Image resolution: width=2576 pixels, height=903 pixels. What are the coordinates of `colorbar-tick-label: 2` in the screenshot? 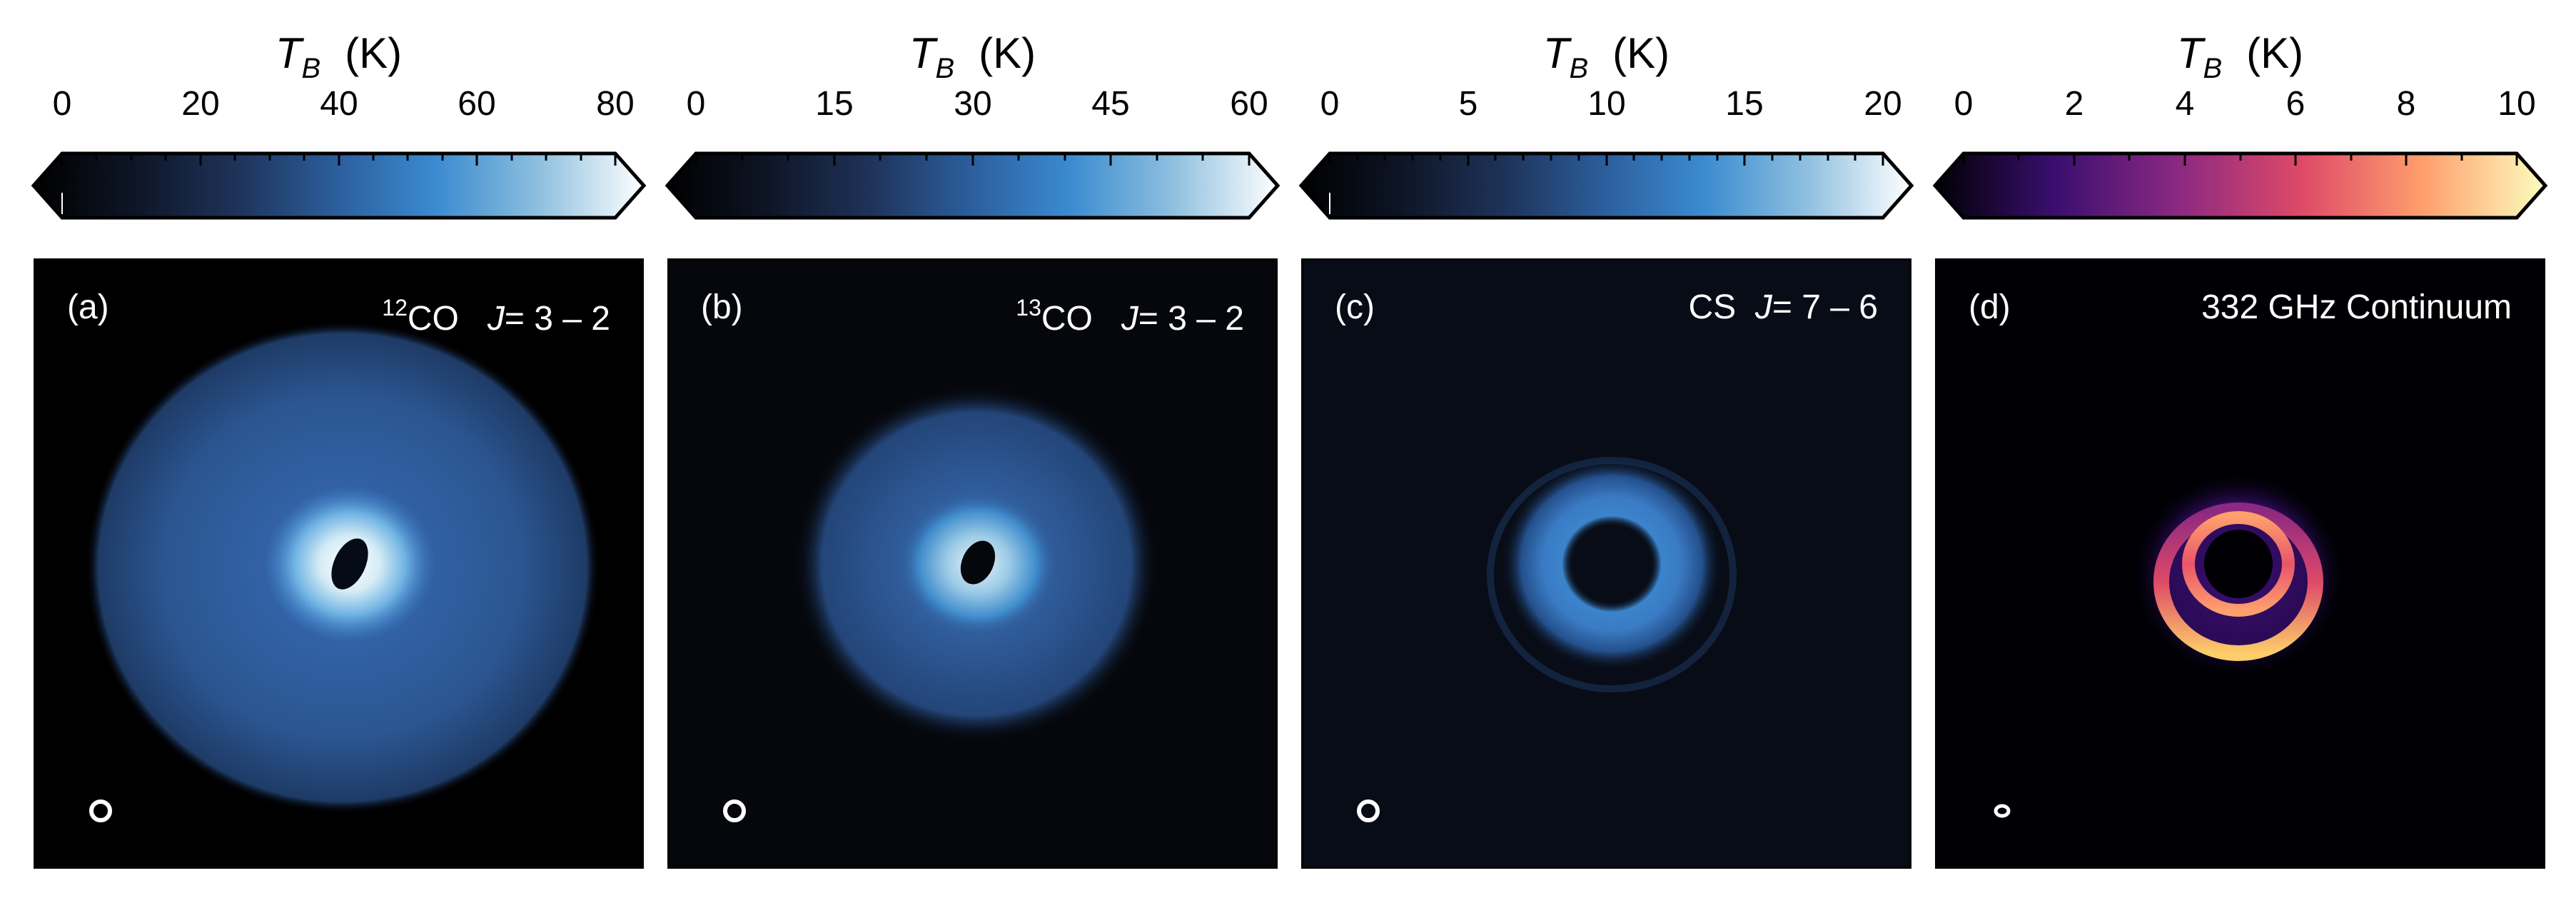 It's located at (2074, 104).